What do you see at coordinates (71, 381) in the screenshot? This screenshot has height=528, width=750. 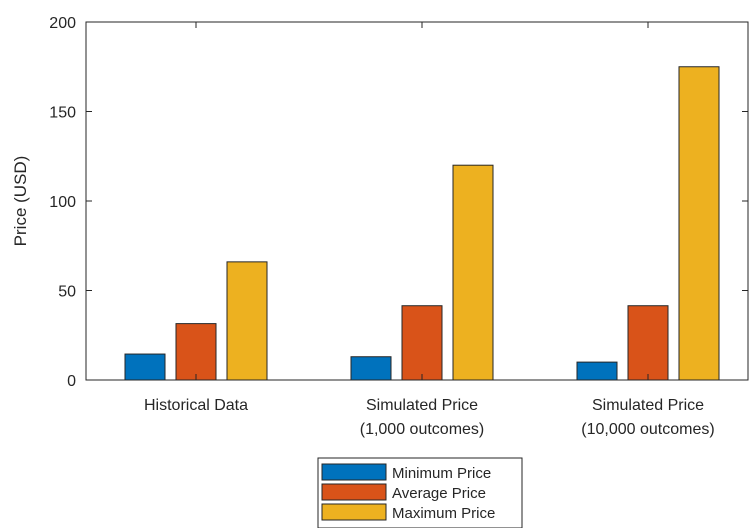 I see `y-tick-label: 0` at bounding box center [71, 381].